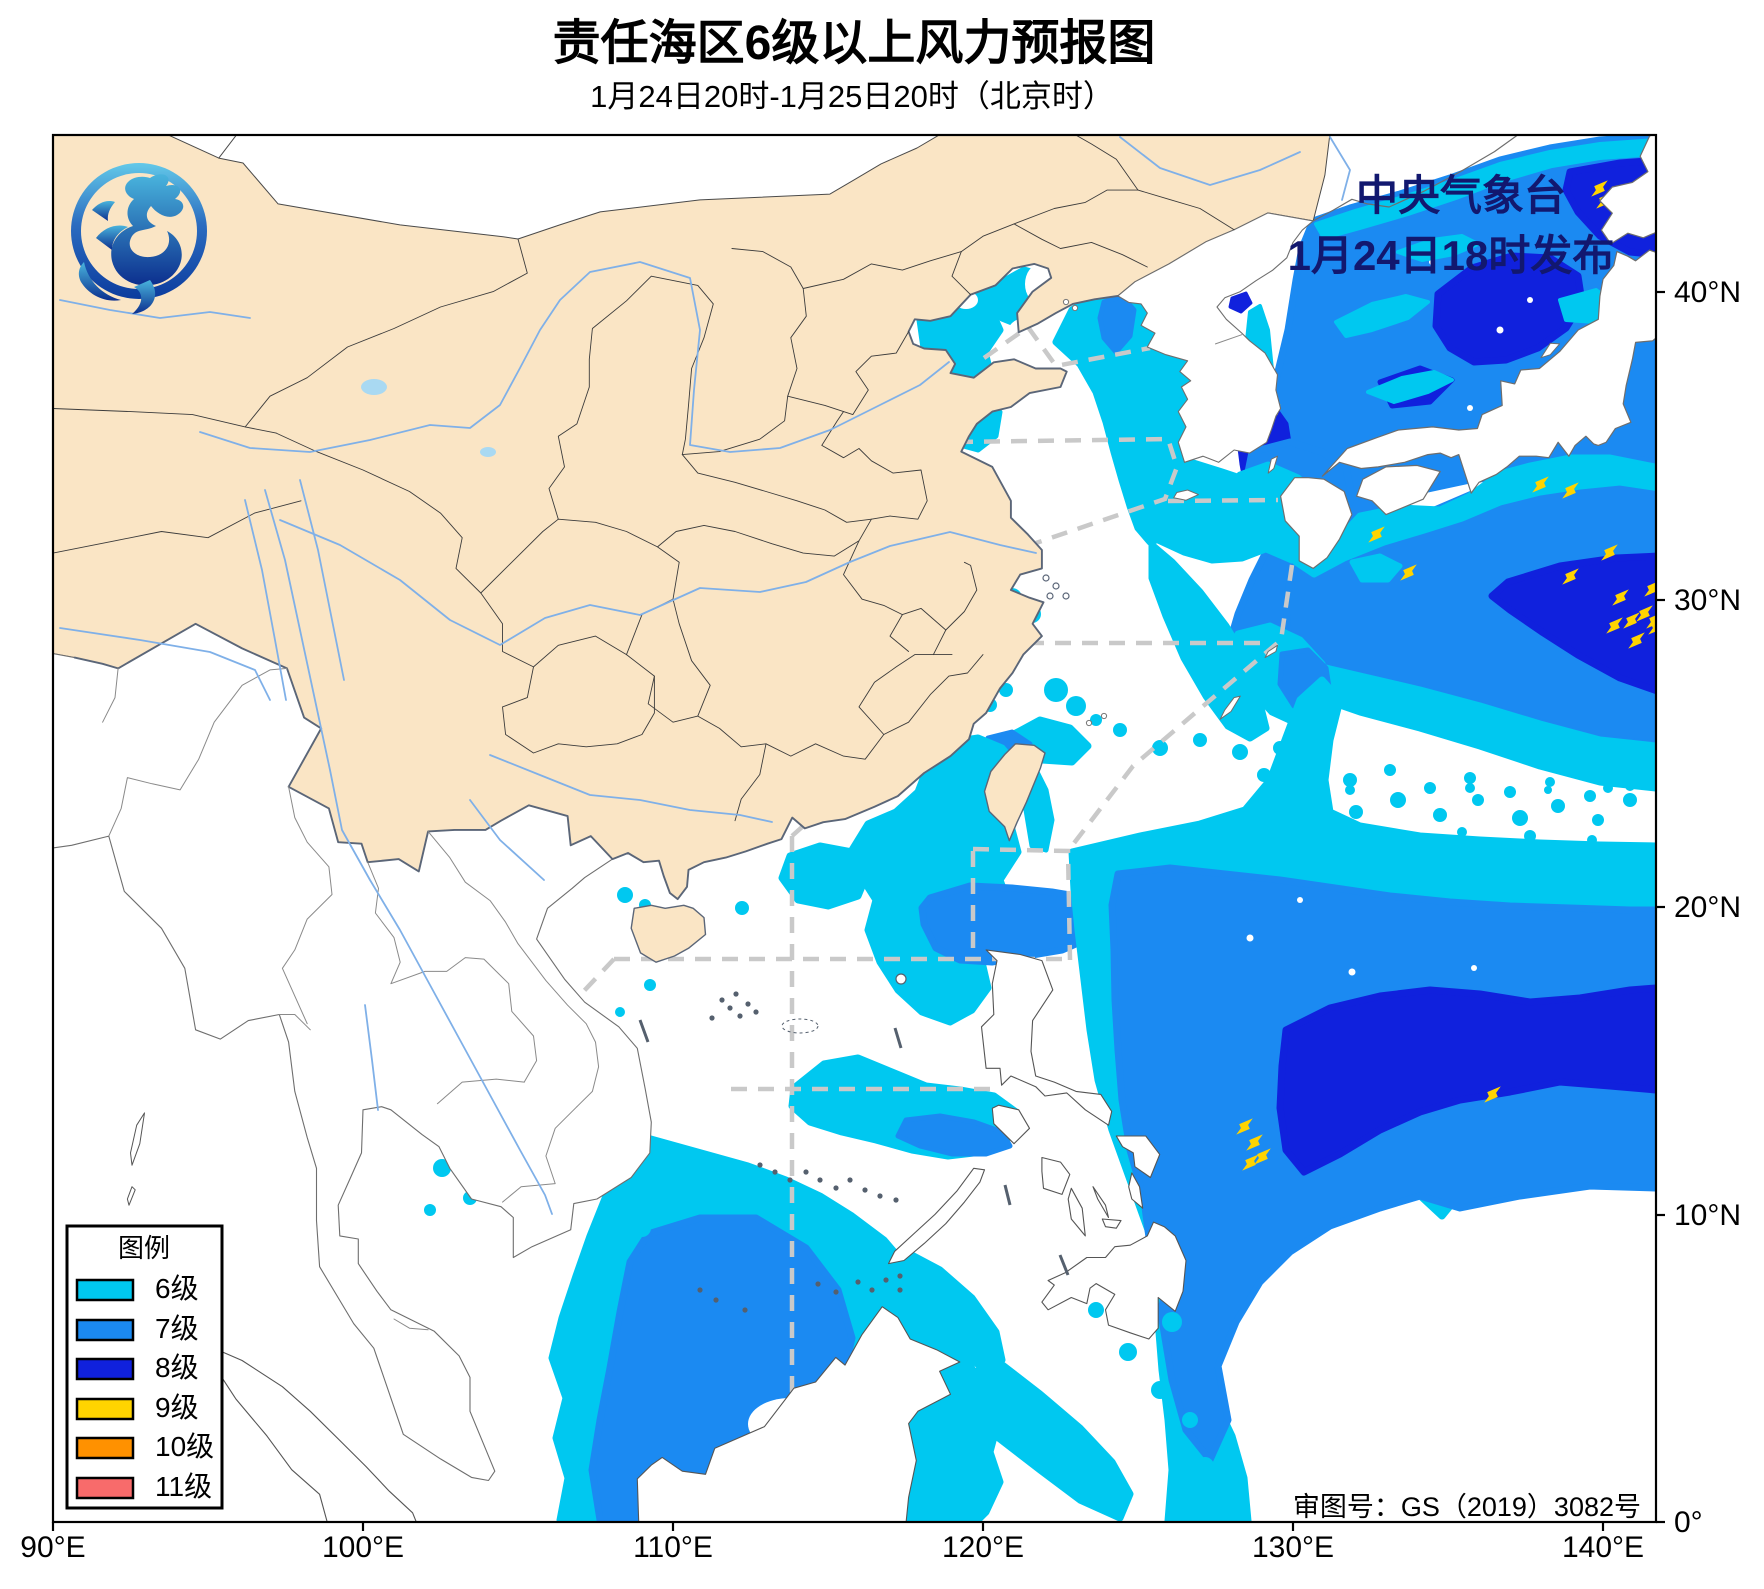 The image size is (1764, 1589). Describe the element at coordinates (144, 1248) in the screenshot. I see `svg-text: 图例` at that location.